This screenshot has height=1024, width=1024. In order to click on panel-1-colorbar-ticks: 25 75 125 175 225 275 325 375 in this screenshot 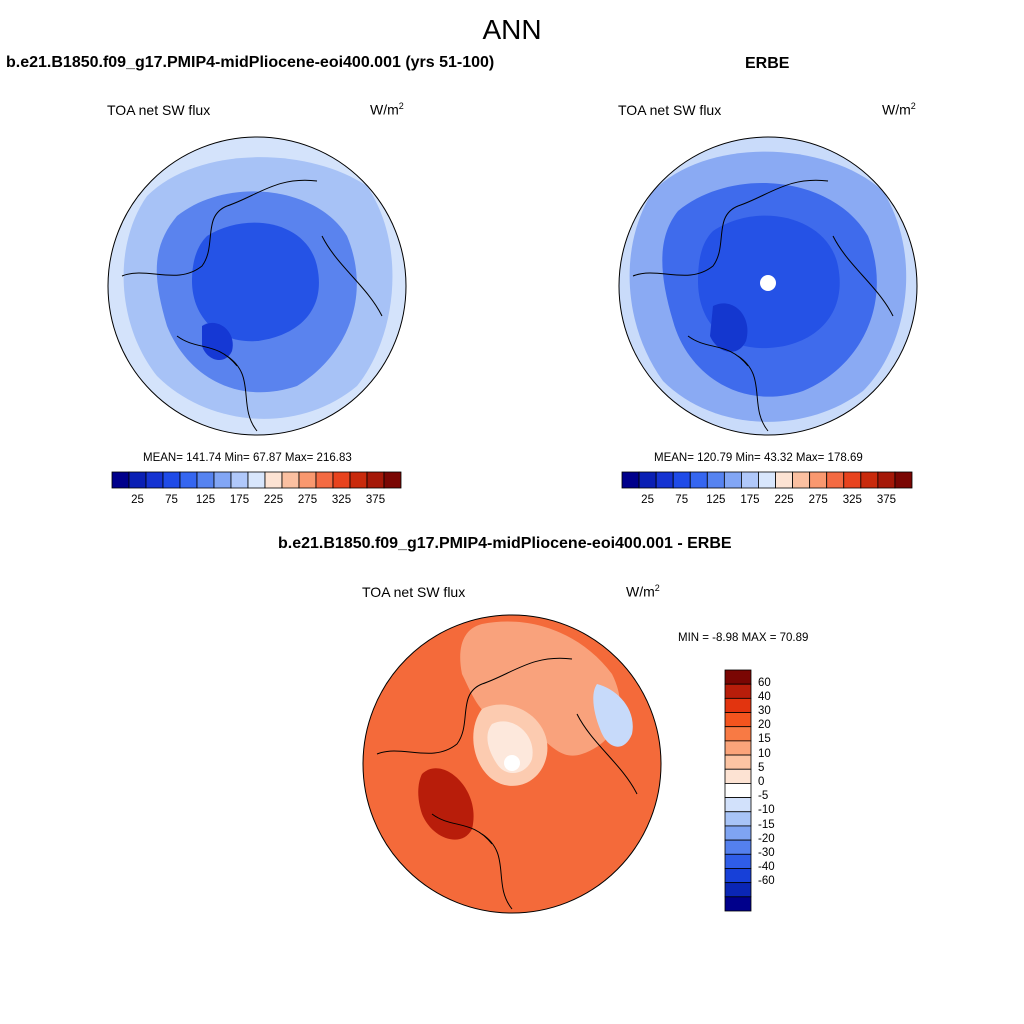, I will do `click(256, 502)`.